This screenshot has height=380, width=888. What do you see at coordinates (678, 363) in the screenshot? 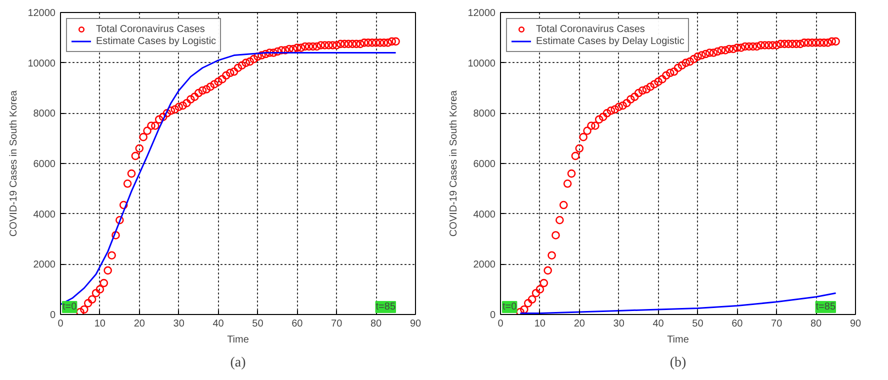
I see `text: (b)` at bounding box center [678, 363].